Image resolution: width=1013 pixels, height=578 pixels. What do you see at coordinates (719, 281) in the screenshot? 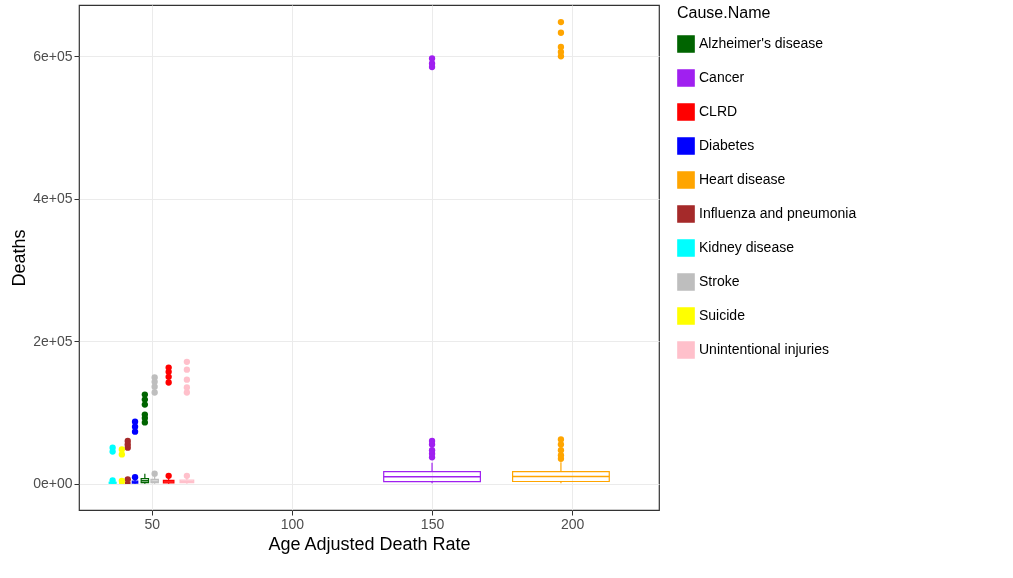
I see `legend-label: Stroke` at bounding box center [719, 281].